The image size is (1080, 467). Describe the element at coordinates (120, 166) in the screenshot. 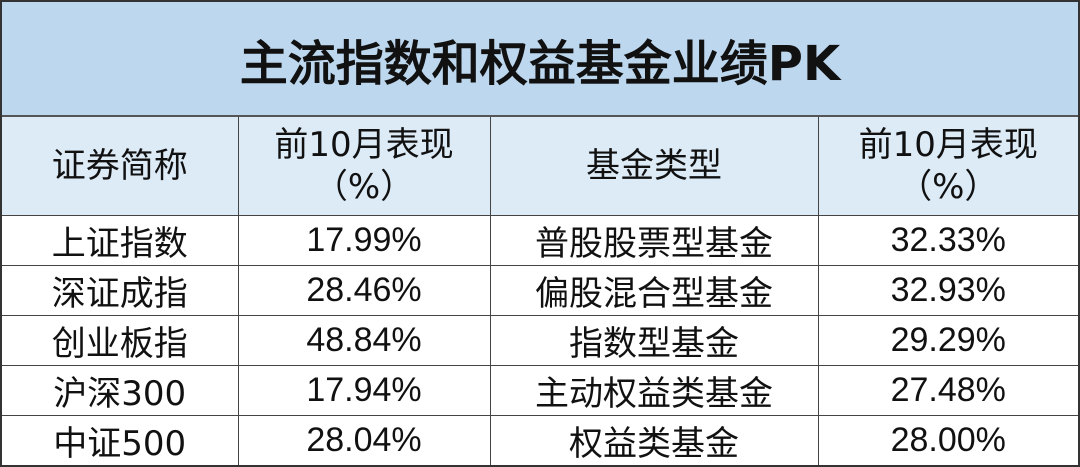

I see `header-index-name: 证券简称` at that location.